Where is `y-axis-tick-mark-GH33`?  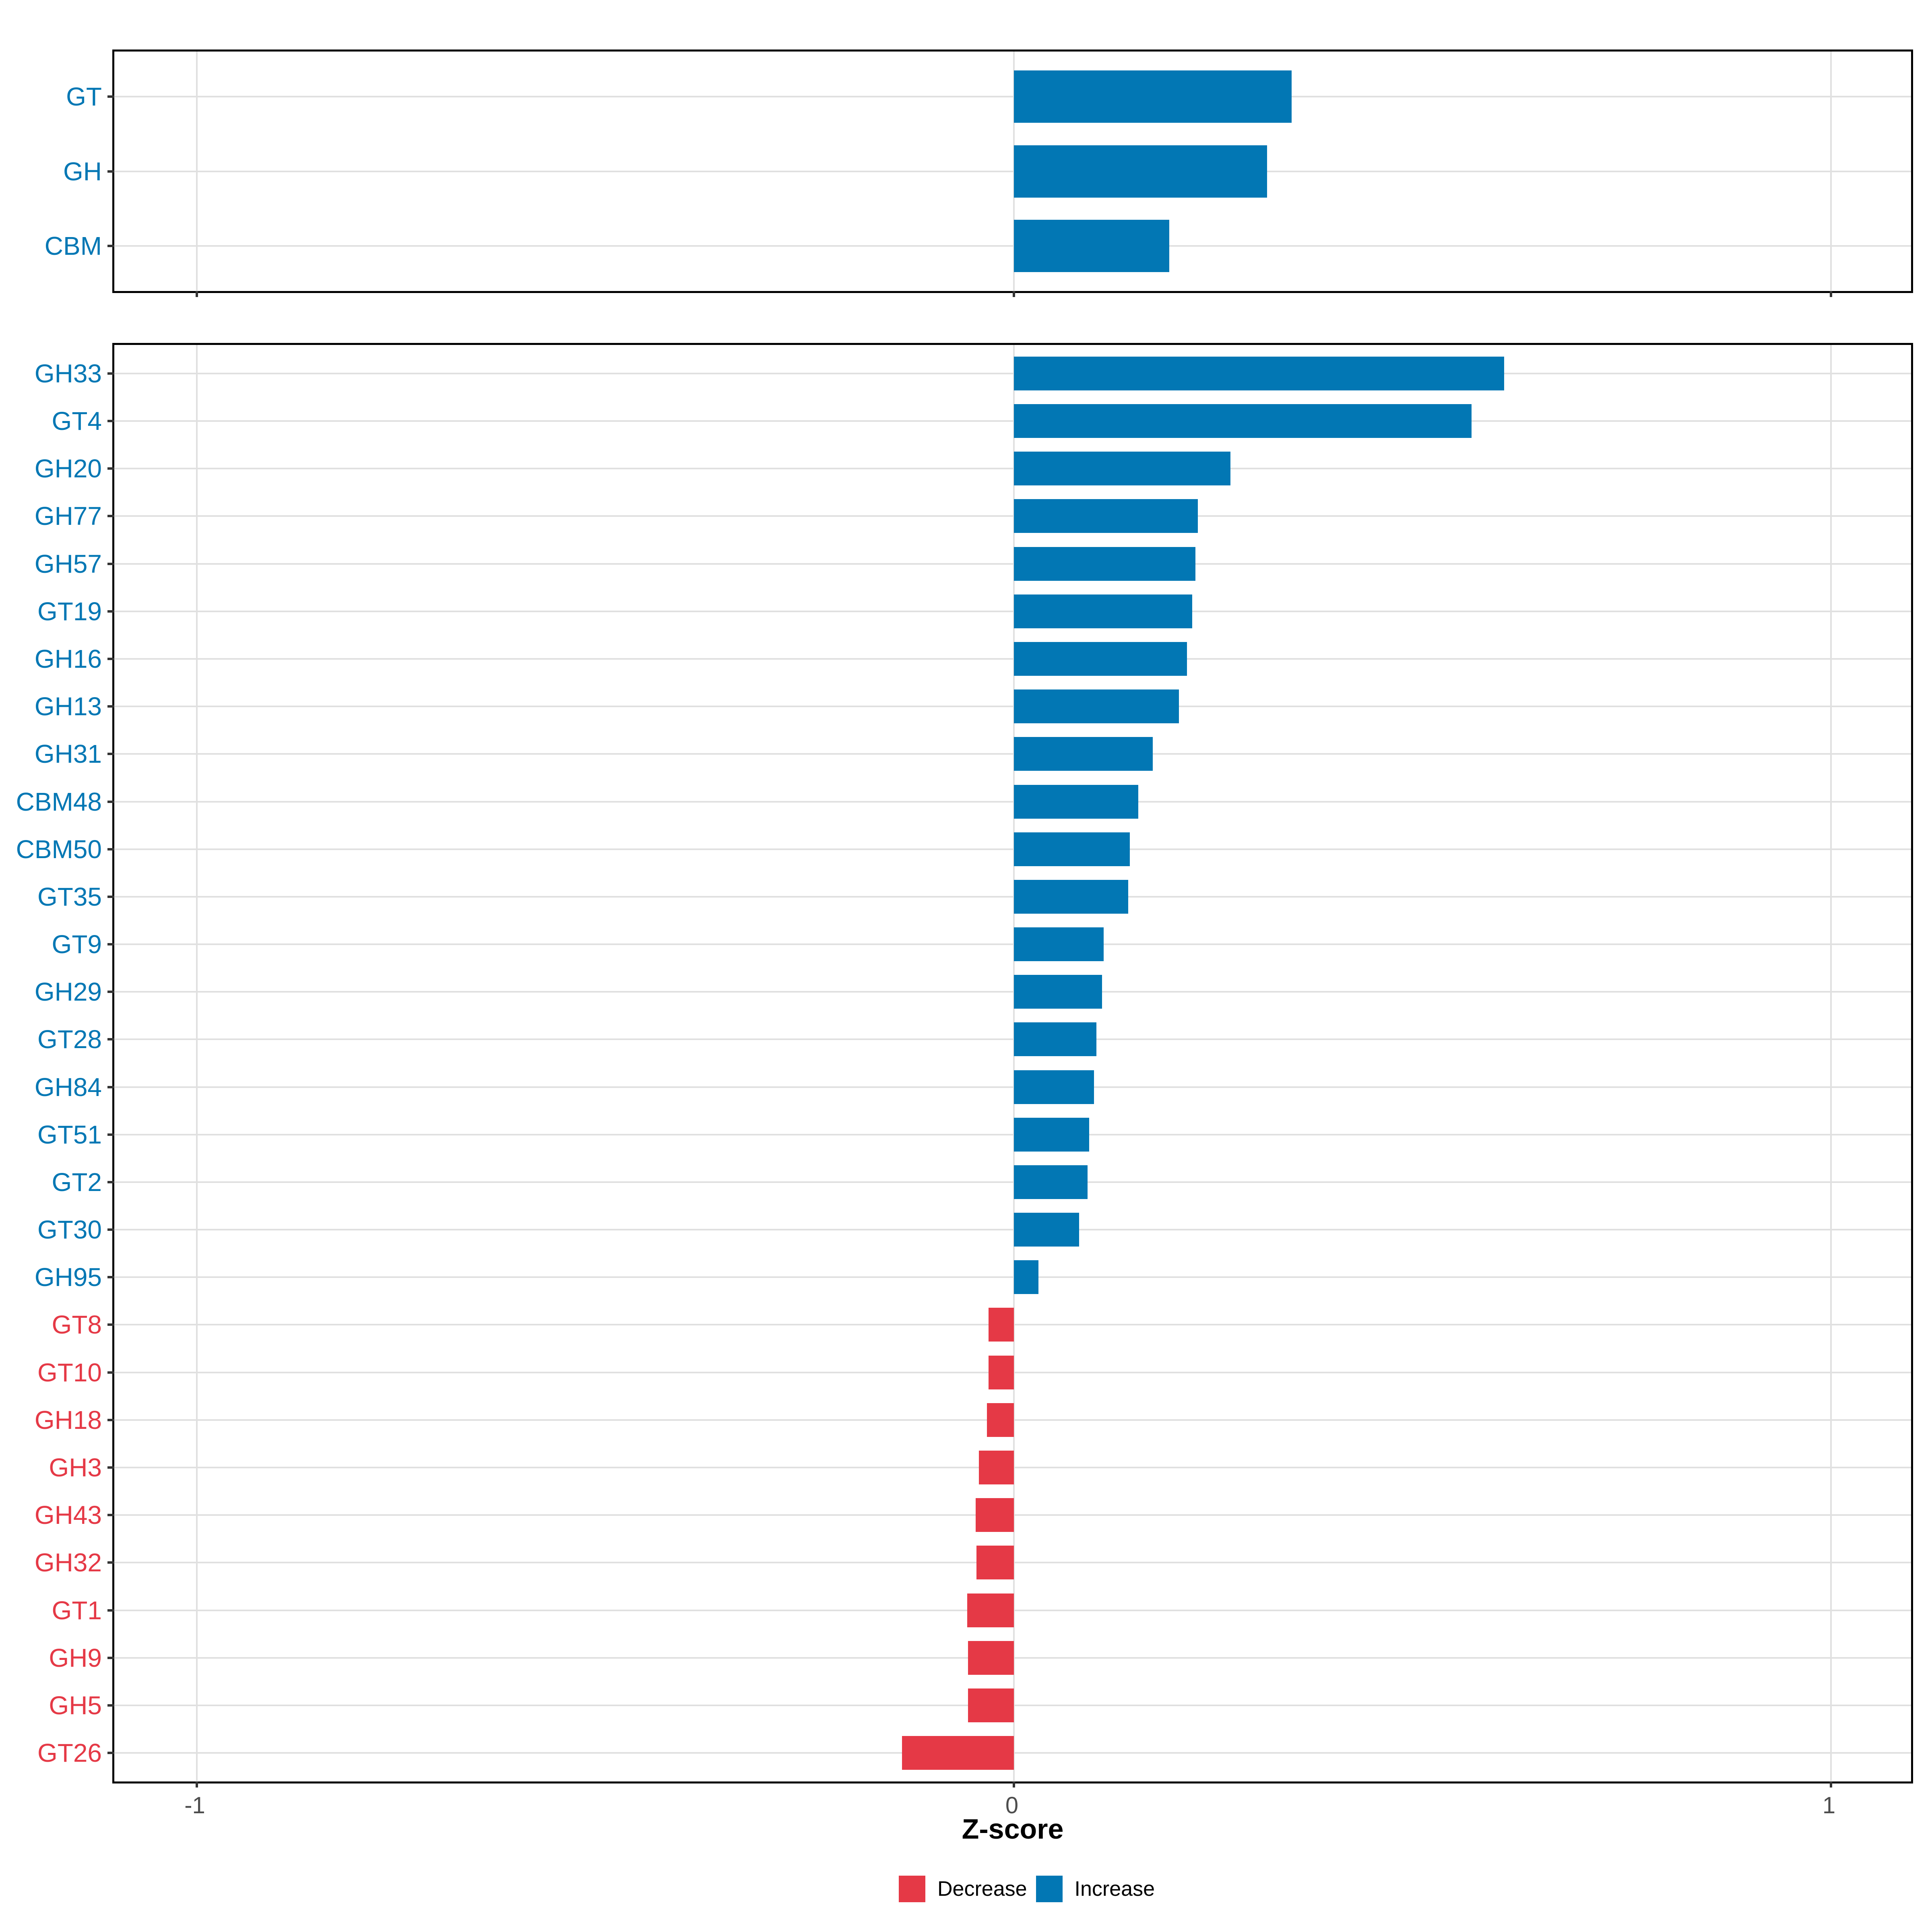 y-axis-tick-mark-GH33 is located at coordinates (111, 373).